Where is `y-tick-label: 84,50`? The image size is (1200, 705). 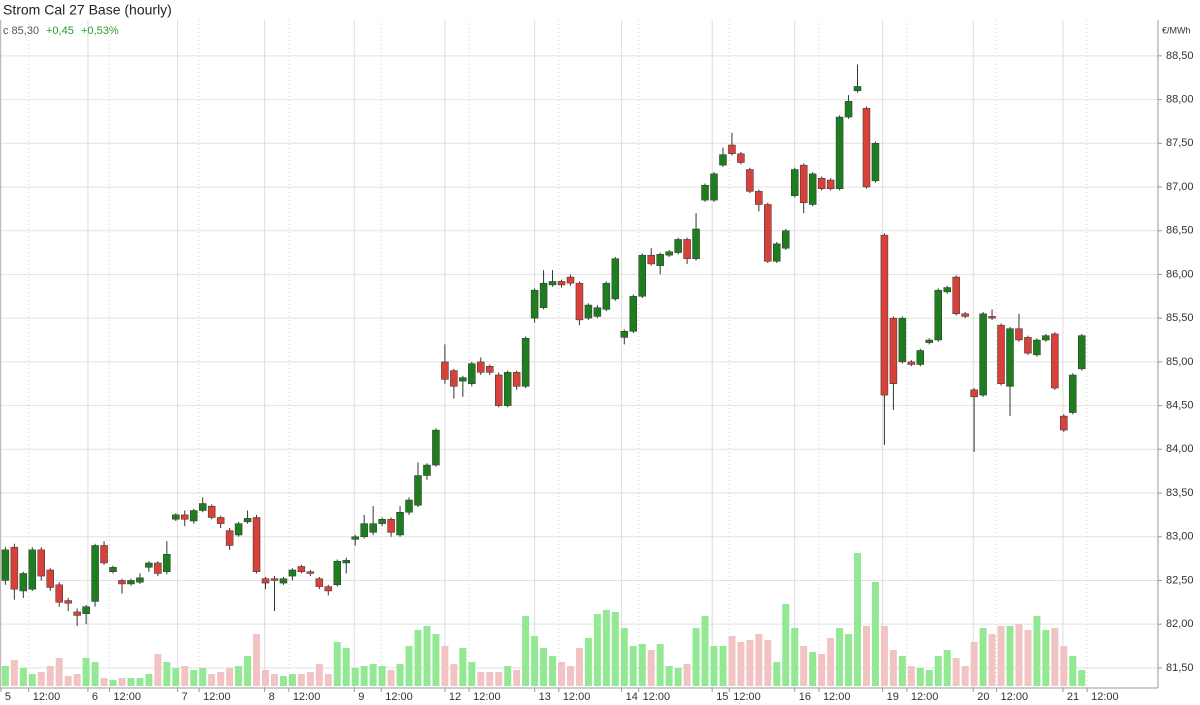 y-tick-label: 84,50 is located at coordinates (1180, 405).